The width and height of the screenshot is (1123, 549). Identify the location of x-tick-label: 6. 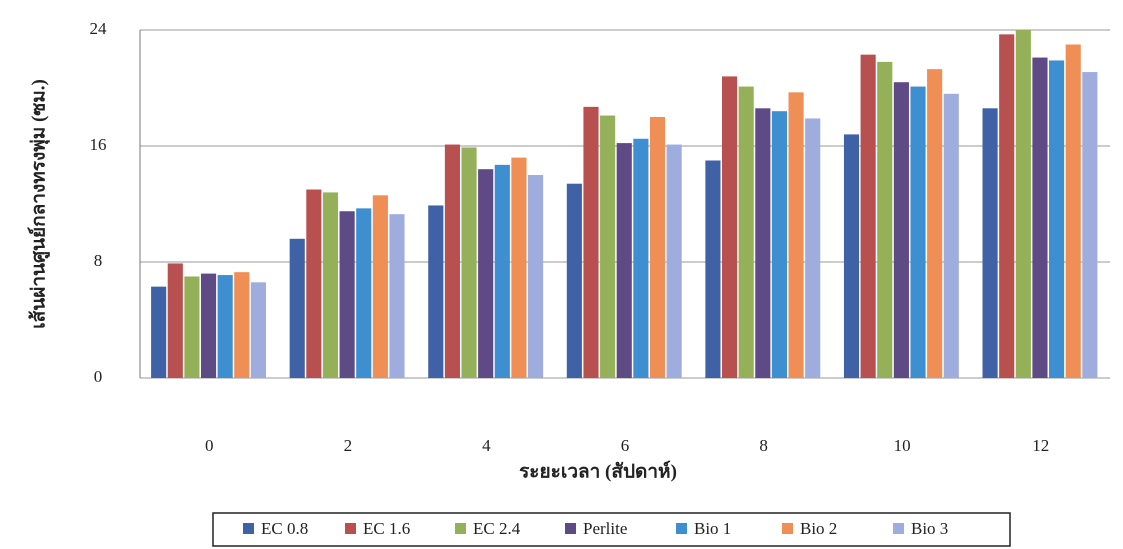
(625, 445).